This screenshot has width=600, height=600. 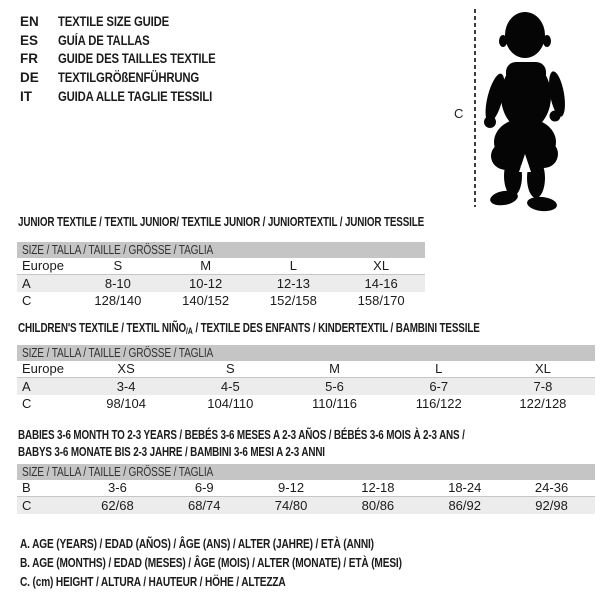 I want to click on height-cell: 152/158, so click(x=293, y=300).